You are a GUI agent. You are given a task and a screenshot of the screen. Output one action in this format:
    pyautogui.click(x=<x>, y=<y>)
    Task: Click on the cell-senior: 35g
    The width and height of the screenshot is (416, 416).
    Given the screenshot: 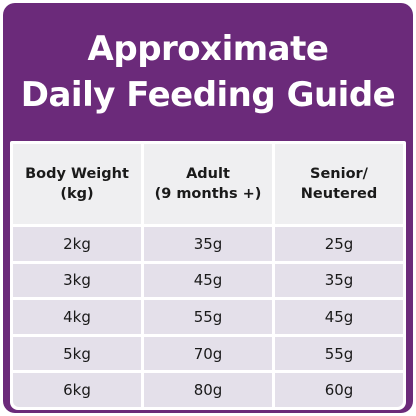 What is the action you would take?
    pyautogui.click(x=339, y=280)
    